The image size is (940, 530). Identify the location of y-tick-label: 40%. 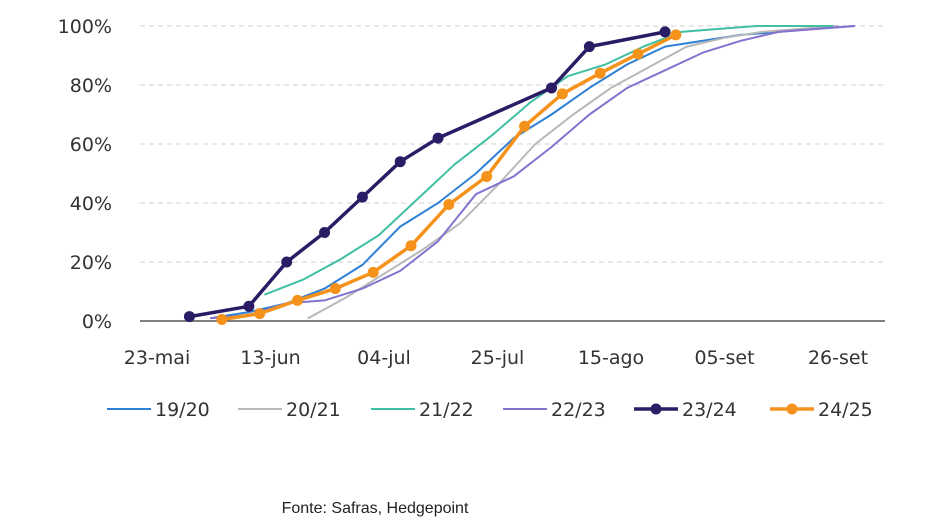
(91, 204).